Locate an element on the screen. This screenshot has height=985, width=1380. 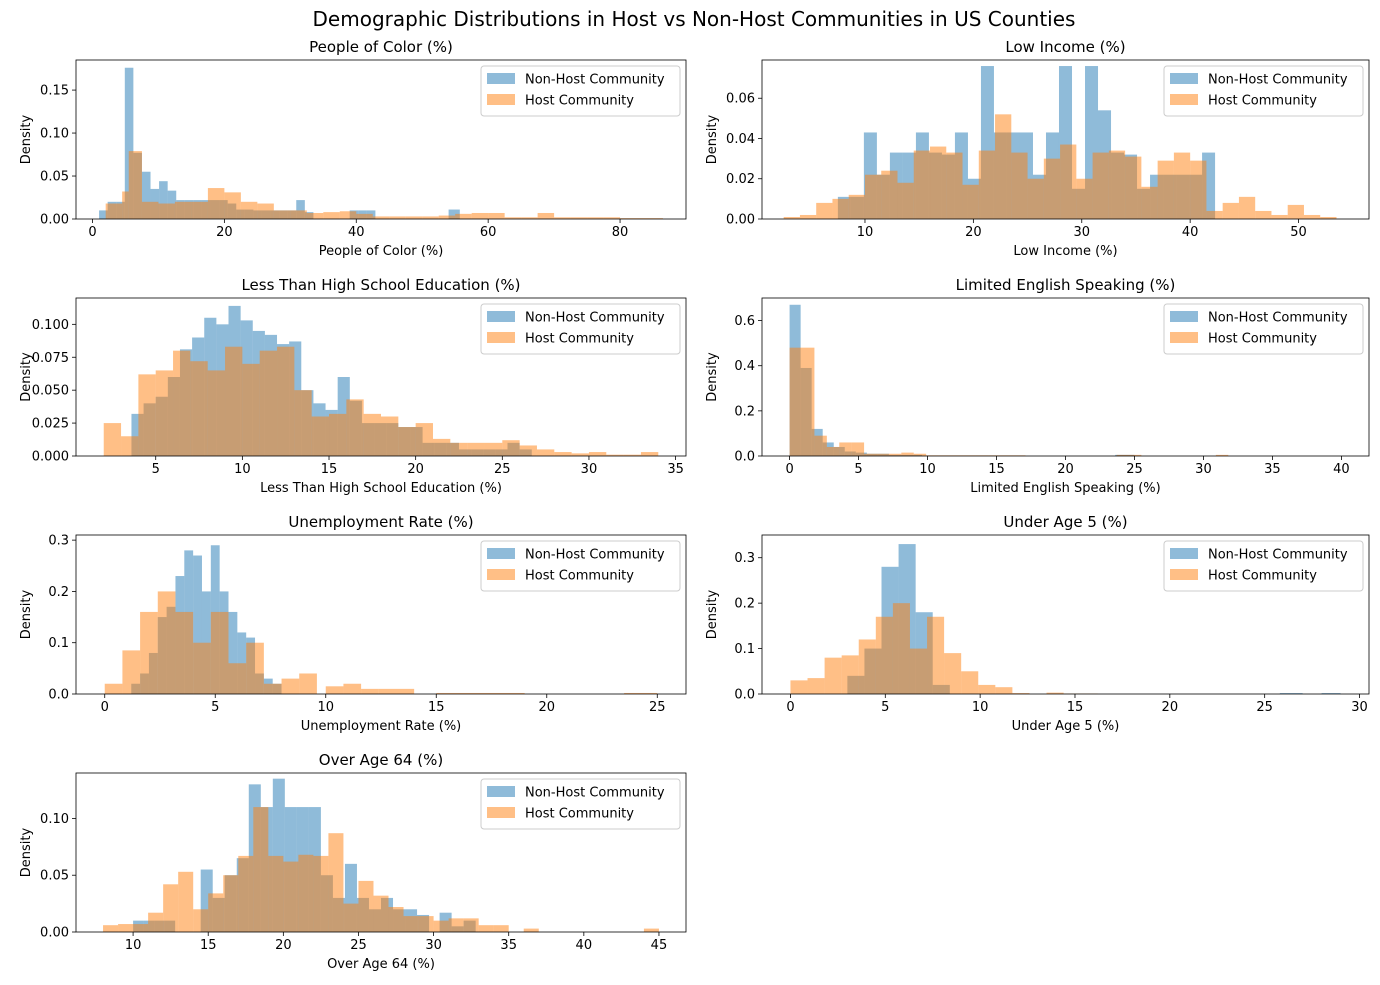
chart-title: People of Color (%) is located at coordinates (381, 47).